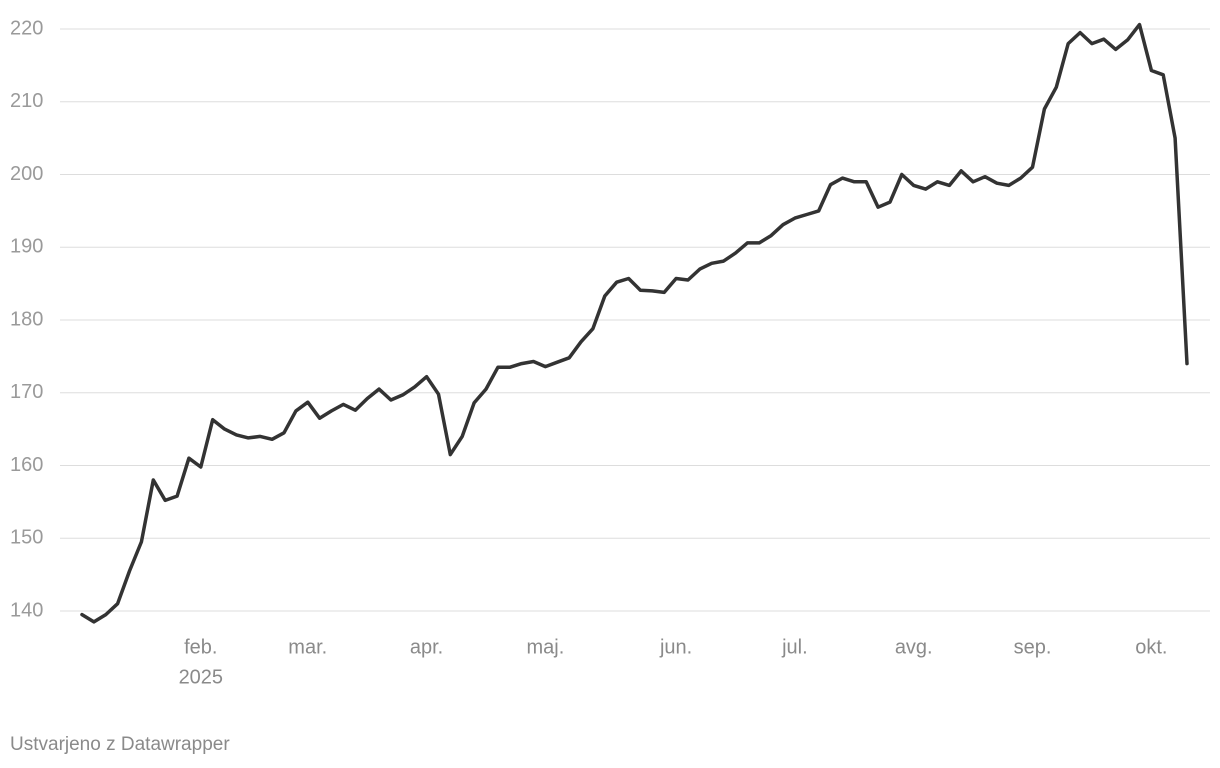 The height and width of the screenshot is (768, 1220). I want to click on x-tick-label: okt., so click(1151, 647).